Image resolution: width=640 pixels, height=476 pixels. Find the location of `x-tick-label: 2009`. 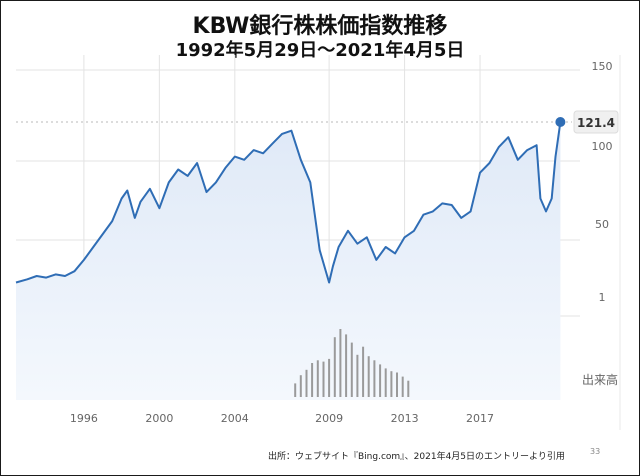

x-tick-label: 2009 is located at coordinates (329, 418).